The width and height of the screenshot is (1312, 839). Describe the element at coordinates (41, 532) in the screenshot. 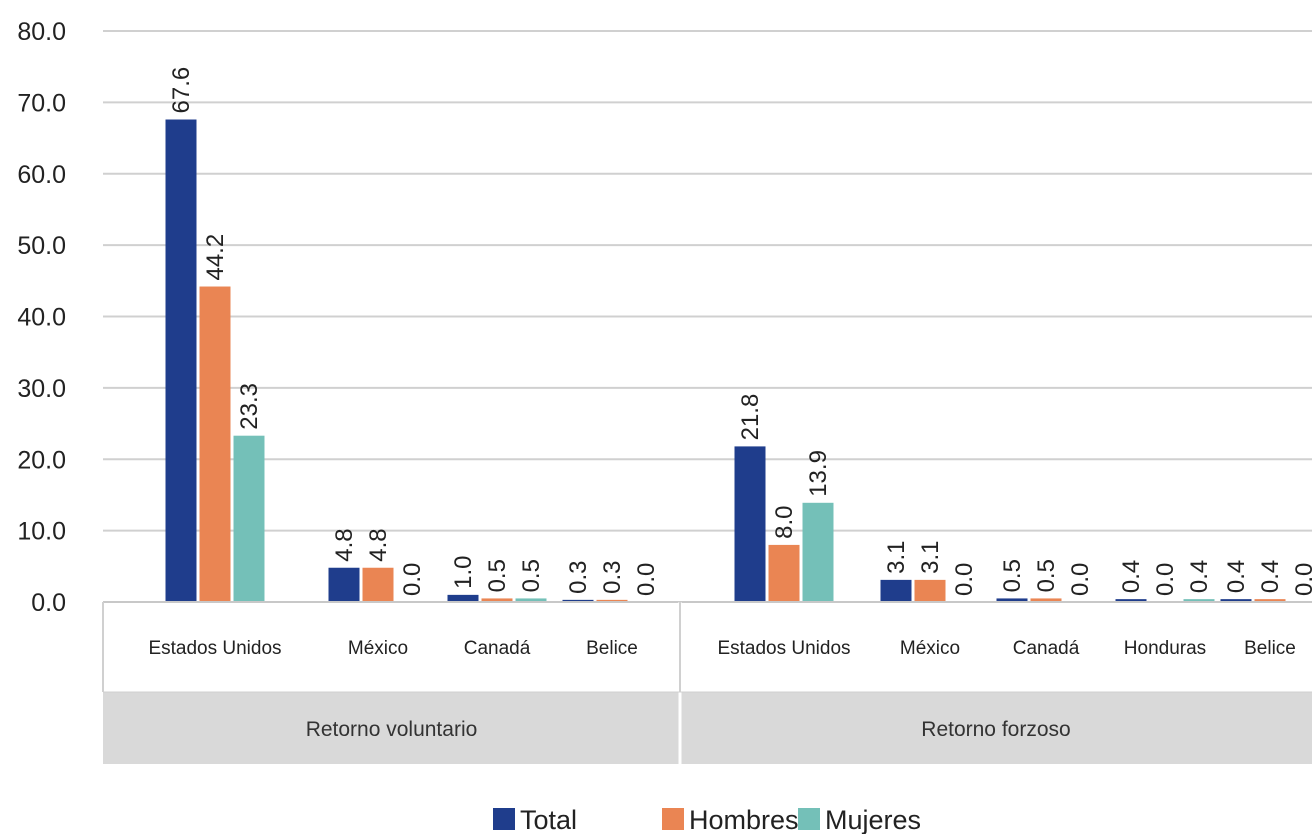

I see `y-tick-label: 10.0` at that location.